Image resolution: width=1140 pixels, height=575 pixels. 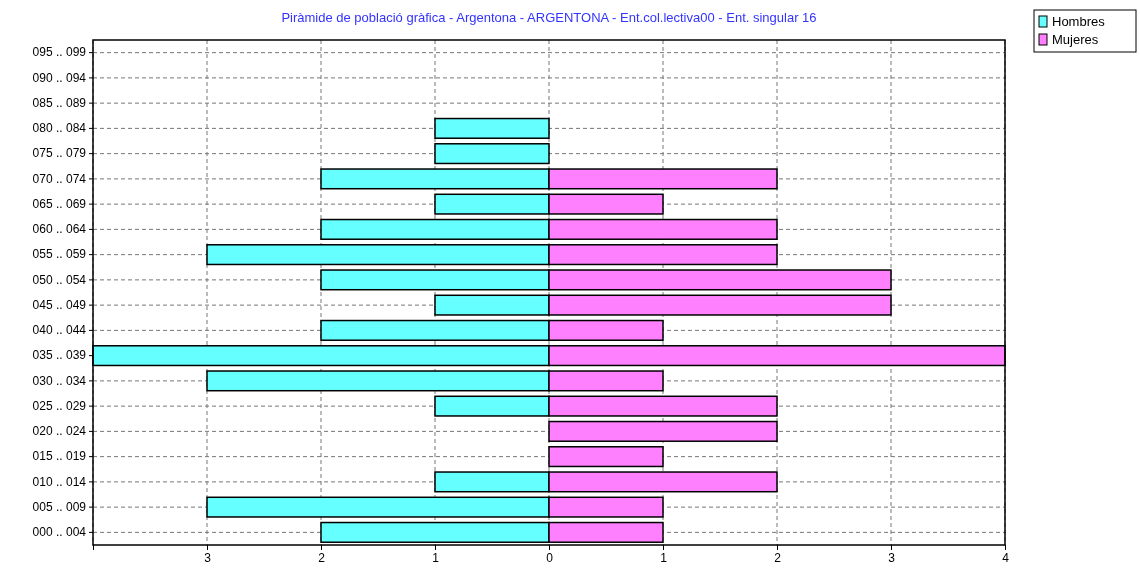 I want to click on y-tick-label: 025 .. 029, so click(x=59, y=405).